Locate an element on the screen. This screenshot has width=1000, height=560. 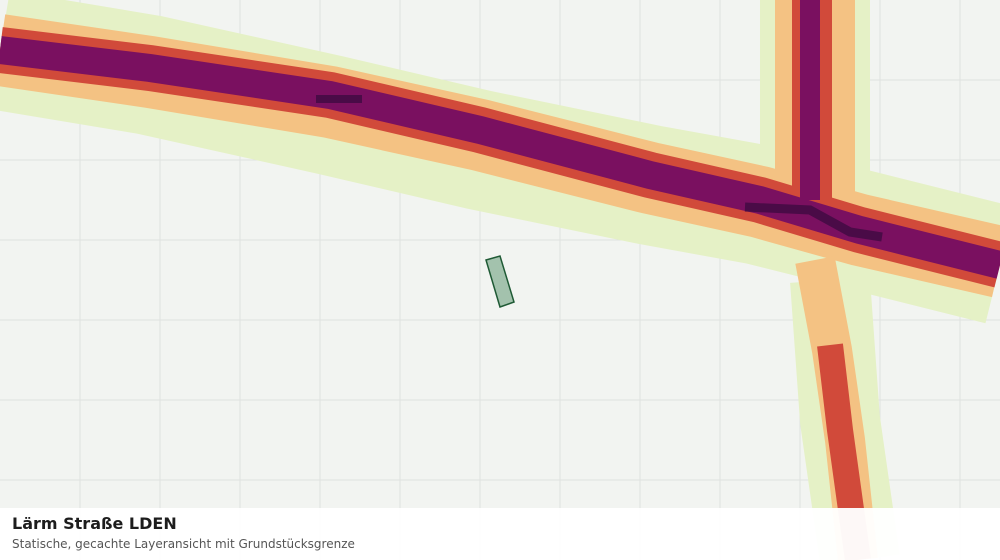
parcel-boundary is located at coordinates (500, 281).